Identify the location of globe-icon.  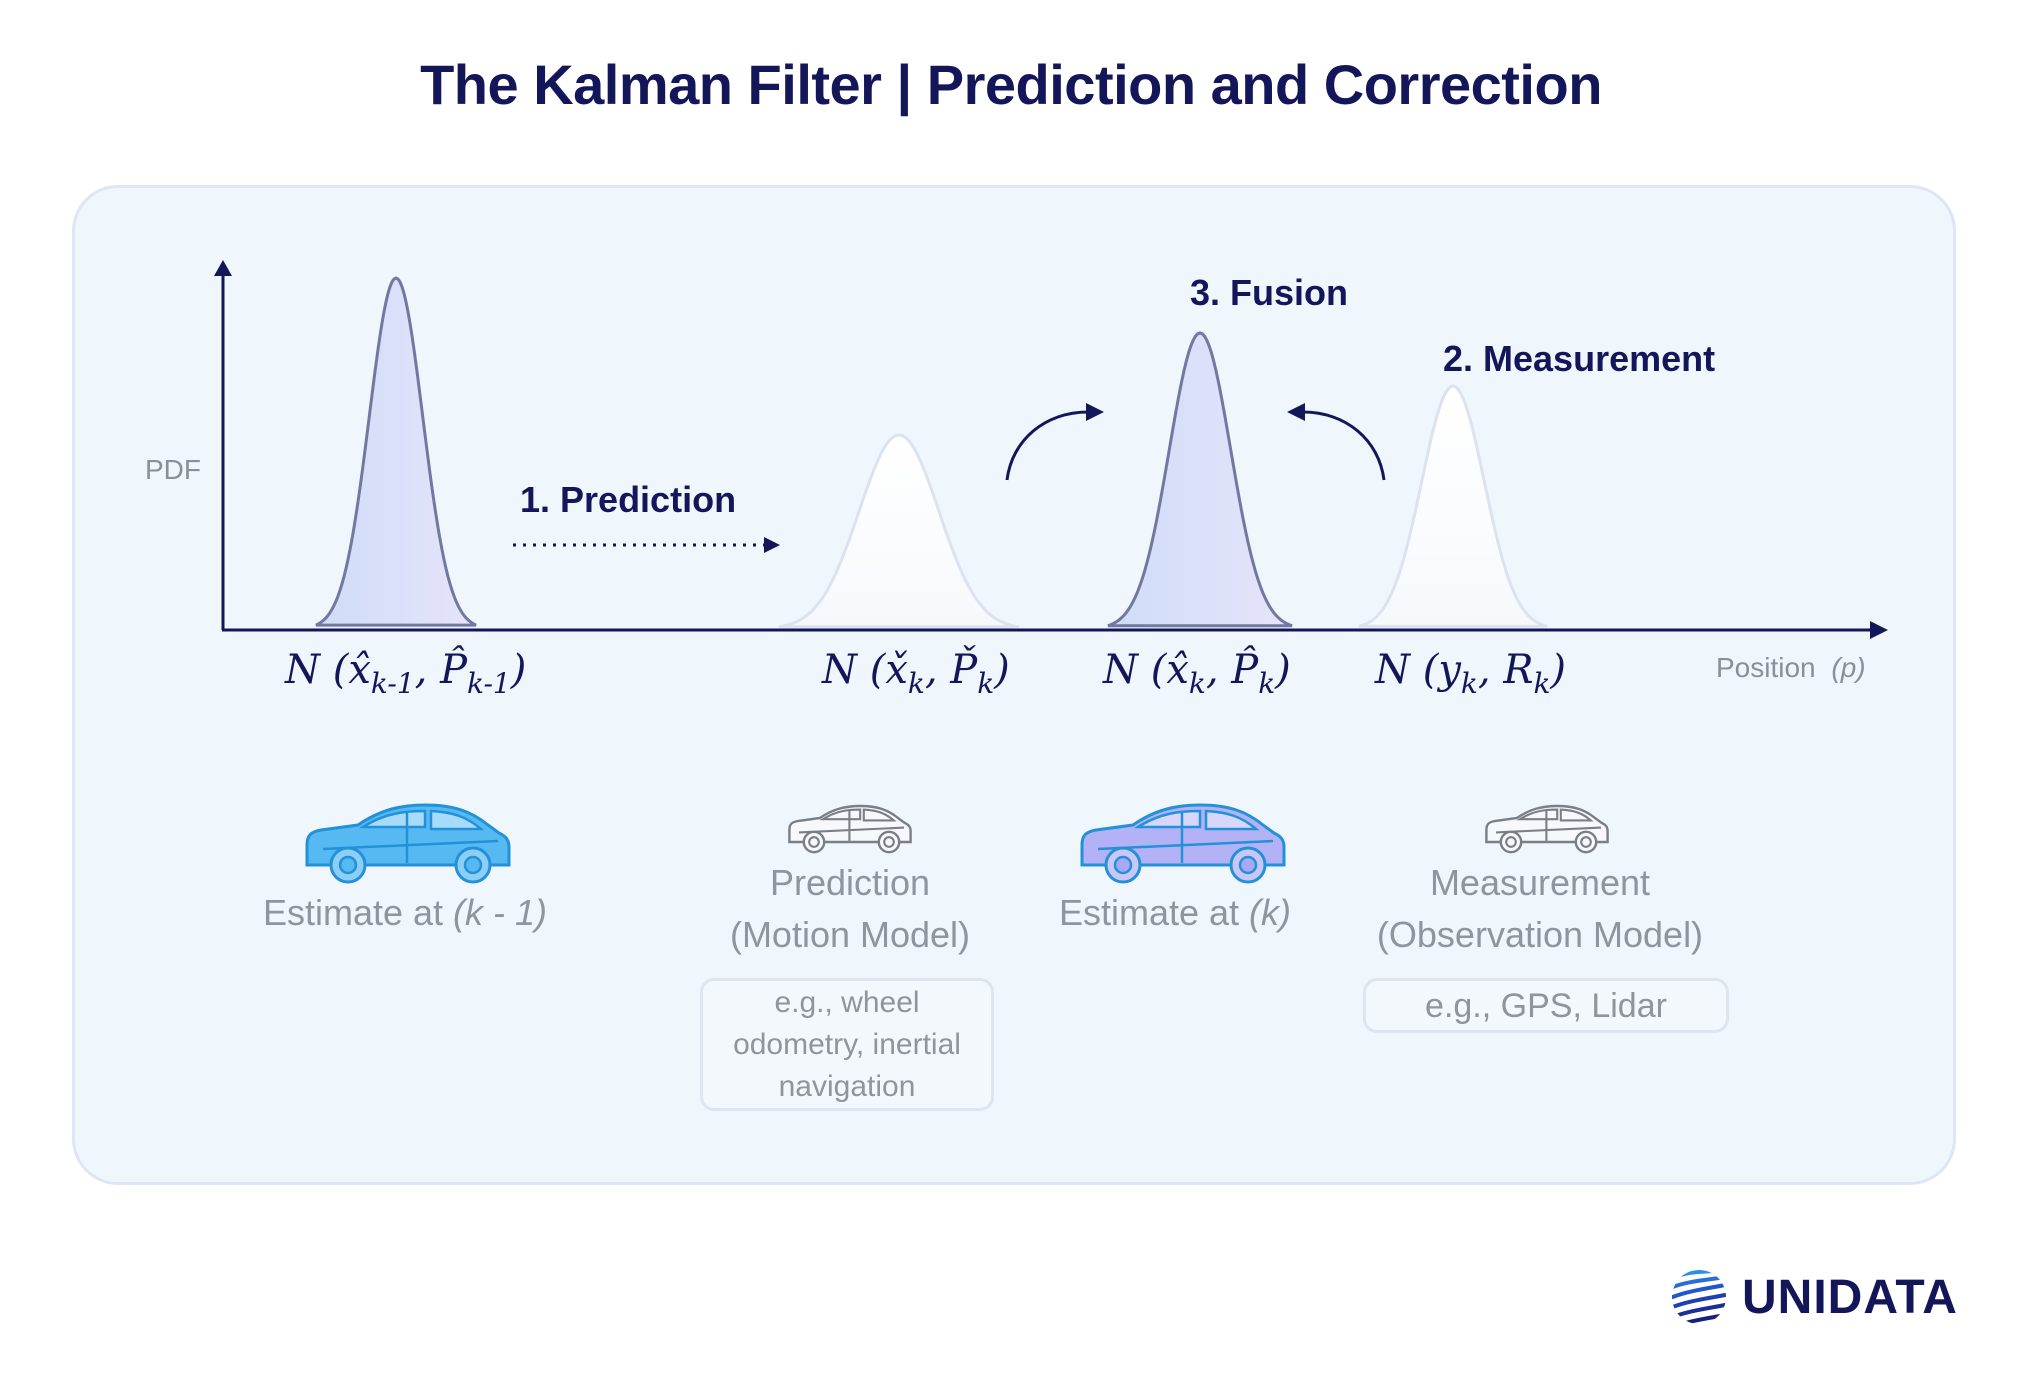
(1699, 1297).